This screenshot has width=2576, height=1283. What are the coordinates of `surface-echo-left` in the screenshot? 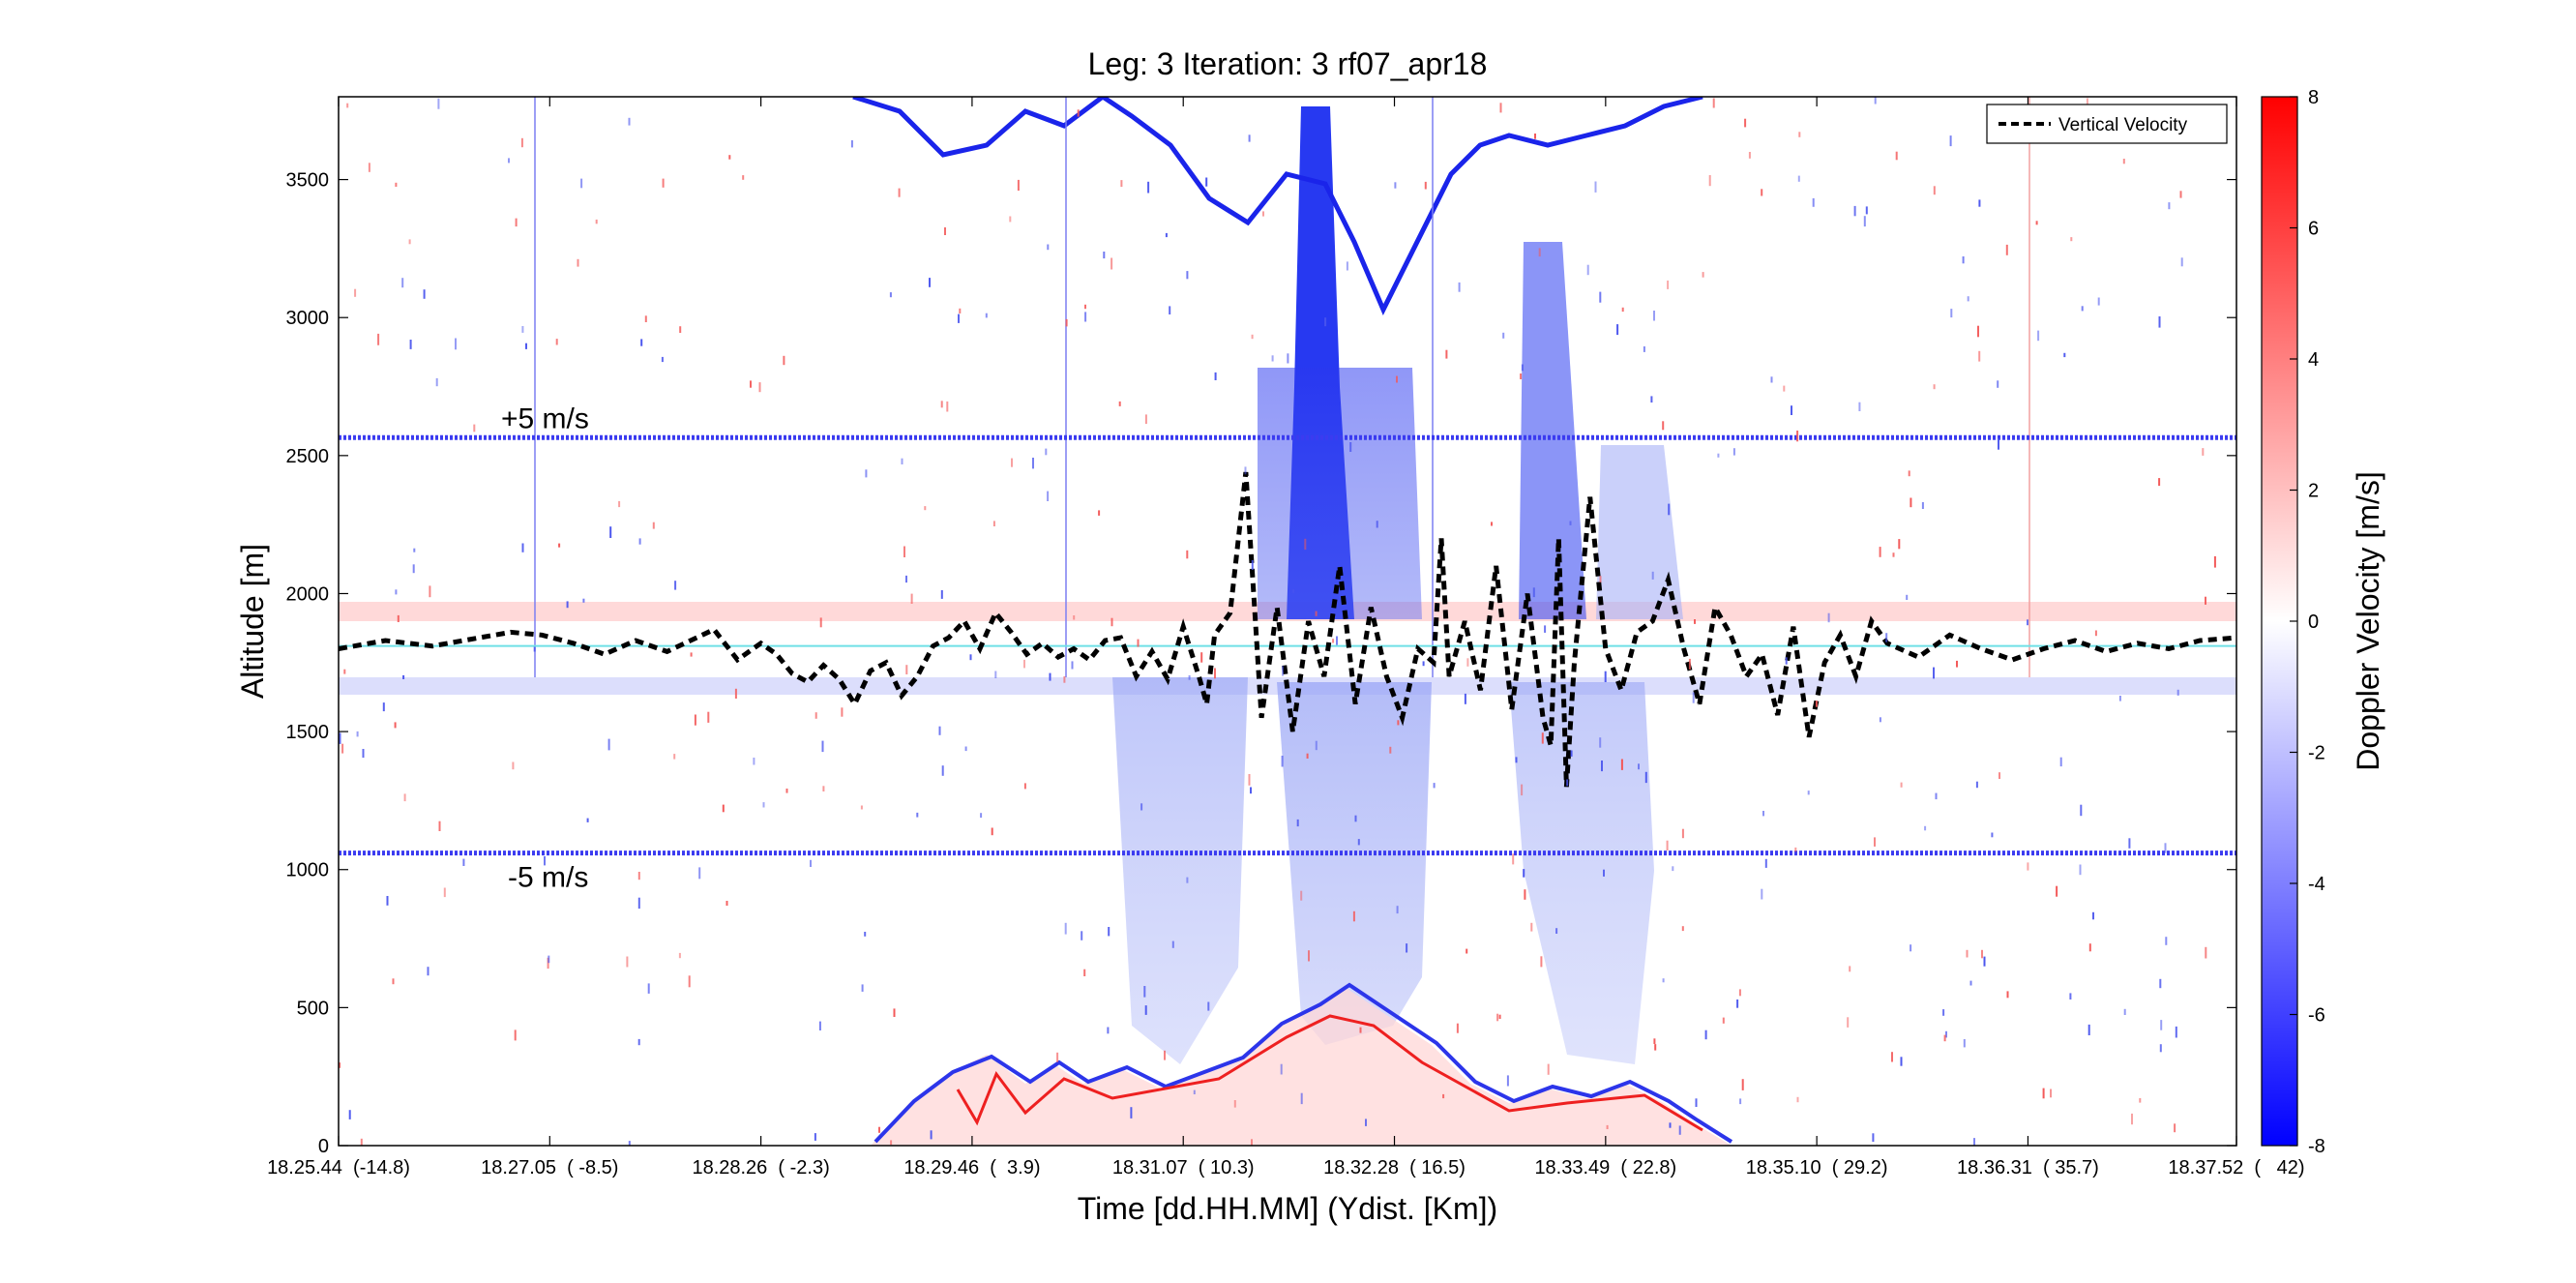 It's located at (1302, 1066).